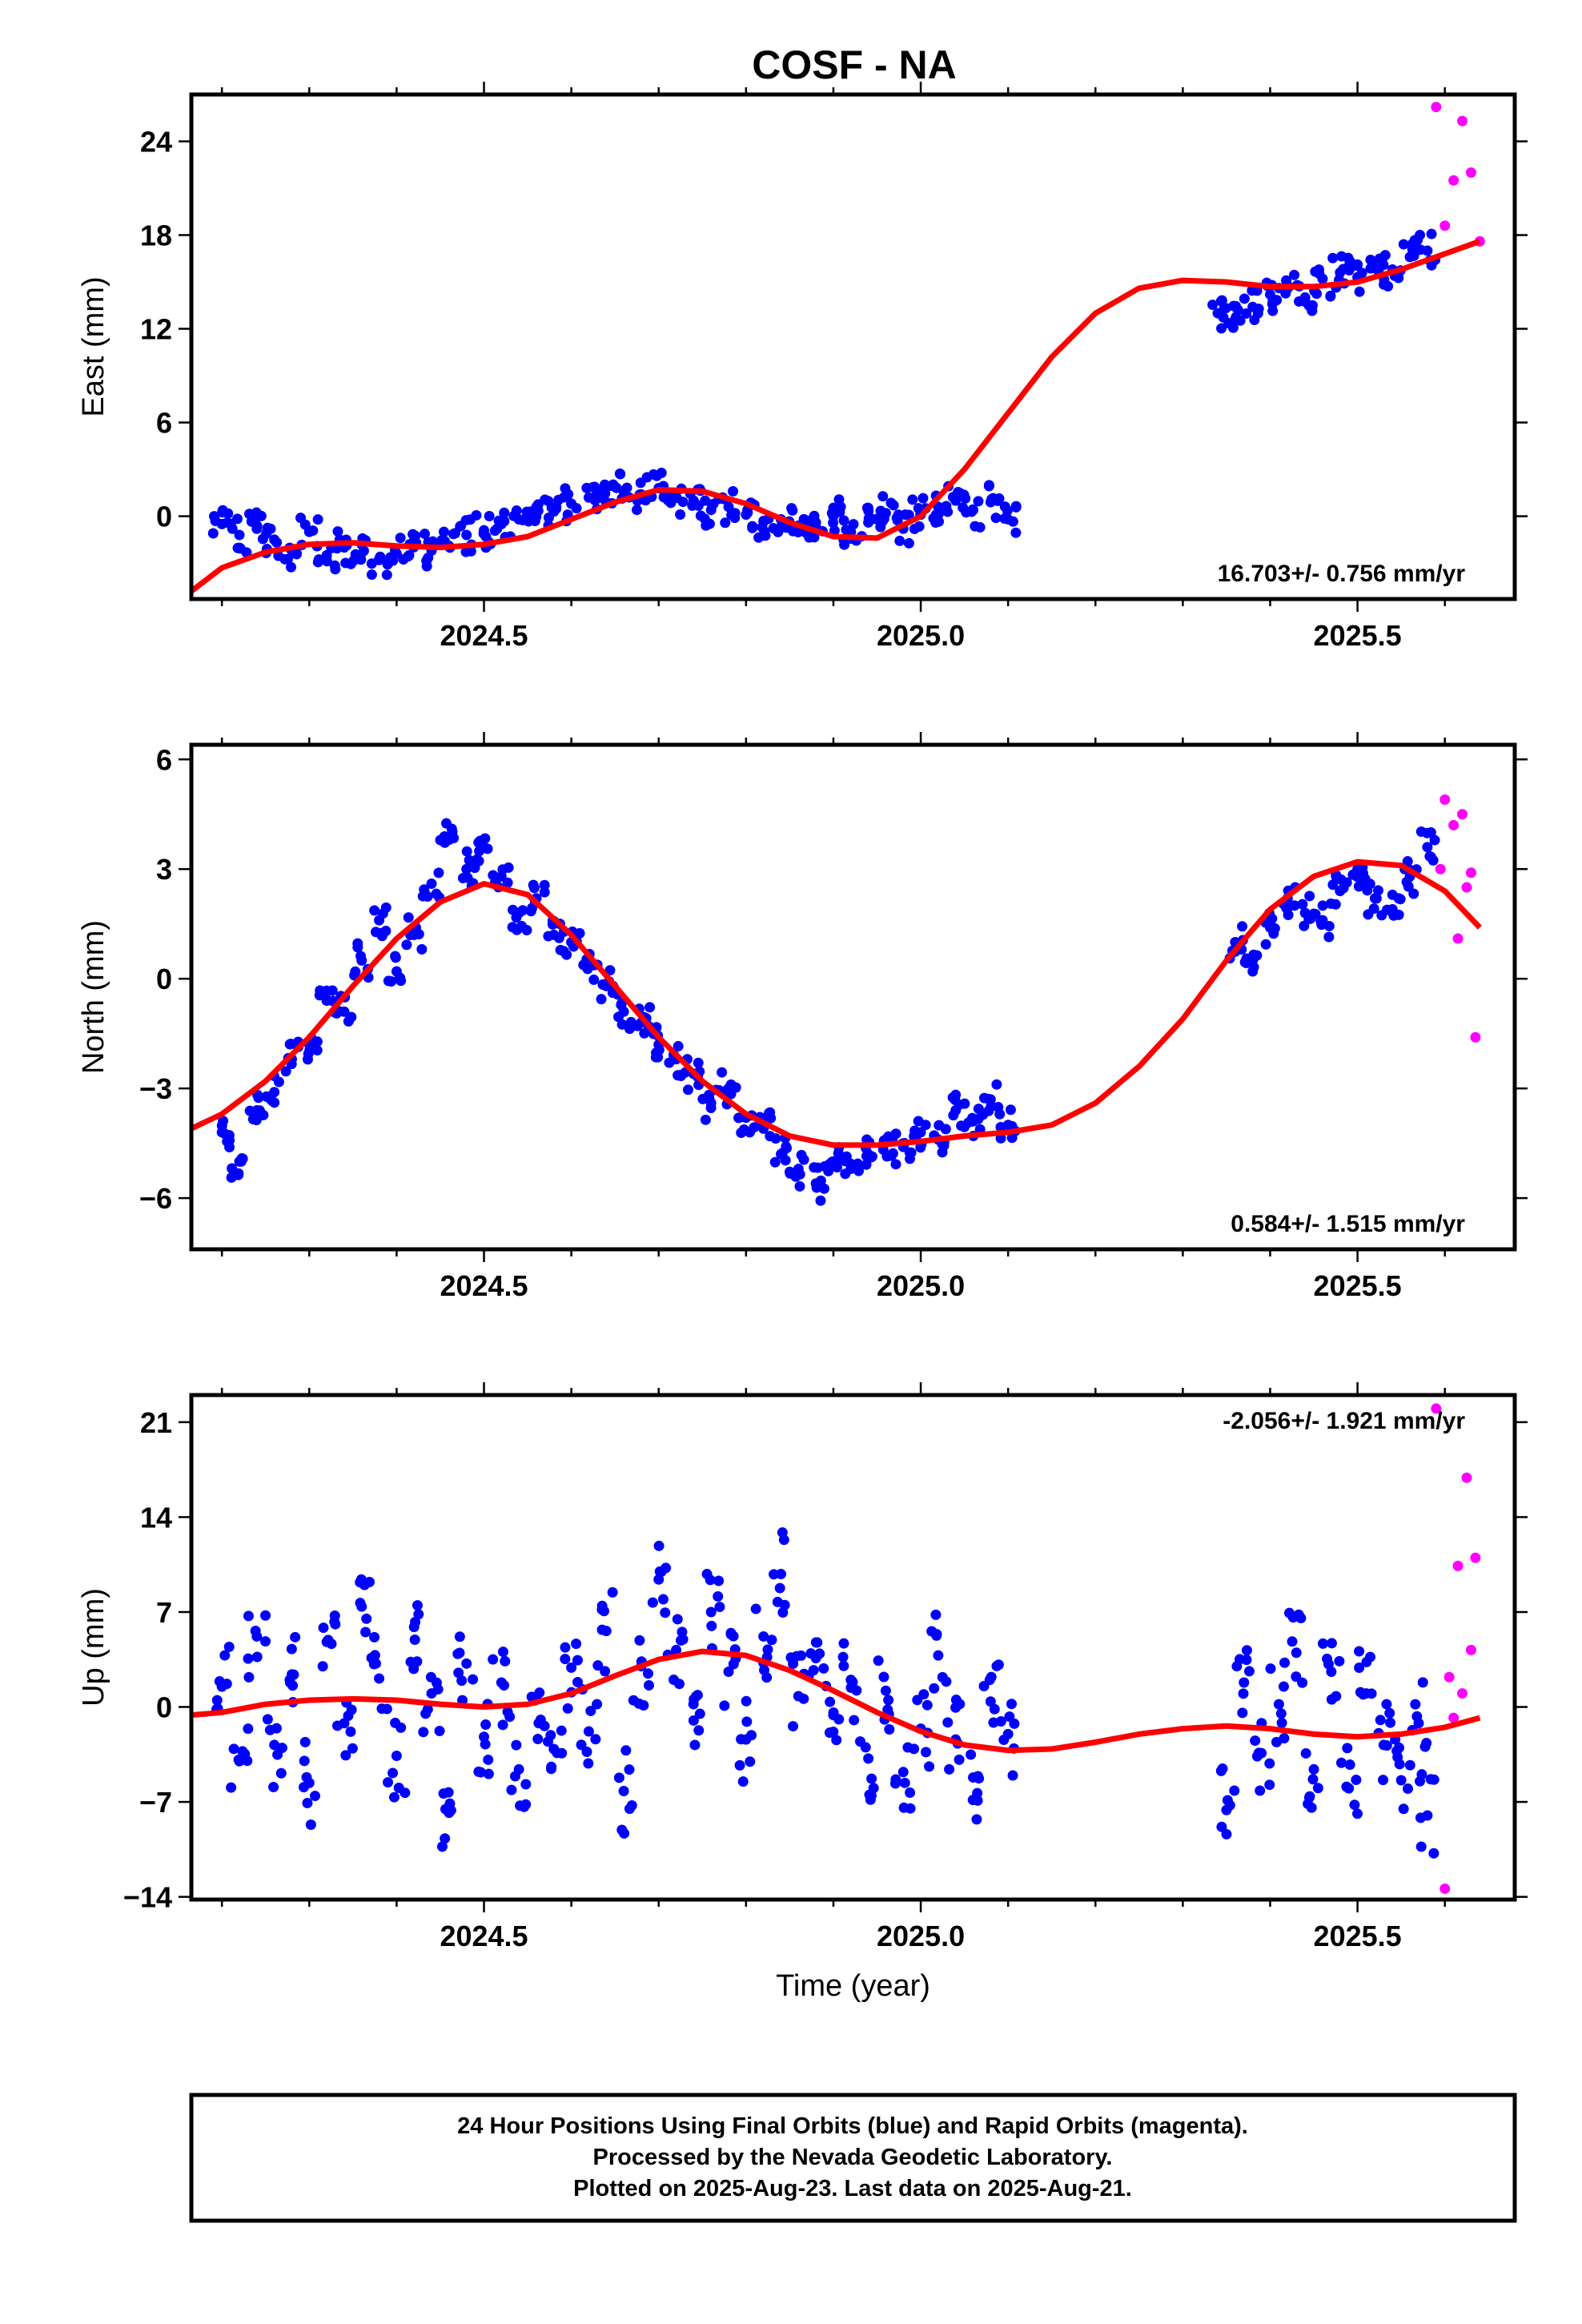 This screenshot has height=2324, width=1582. What do you see at coordinates (1344, 1421) in the screenshot?
I see `up-rate-label: -2.056+/- 1.921 mm/yr` at bounding box center [1344, 1421].